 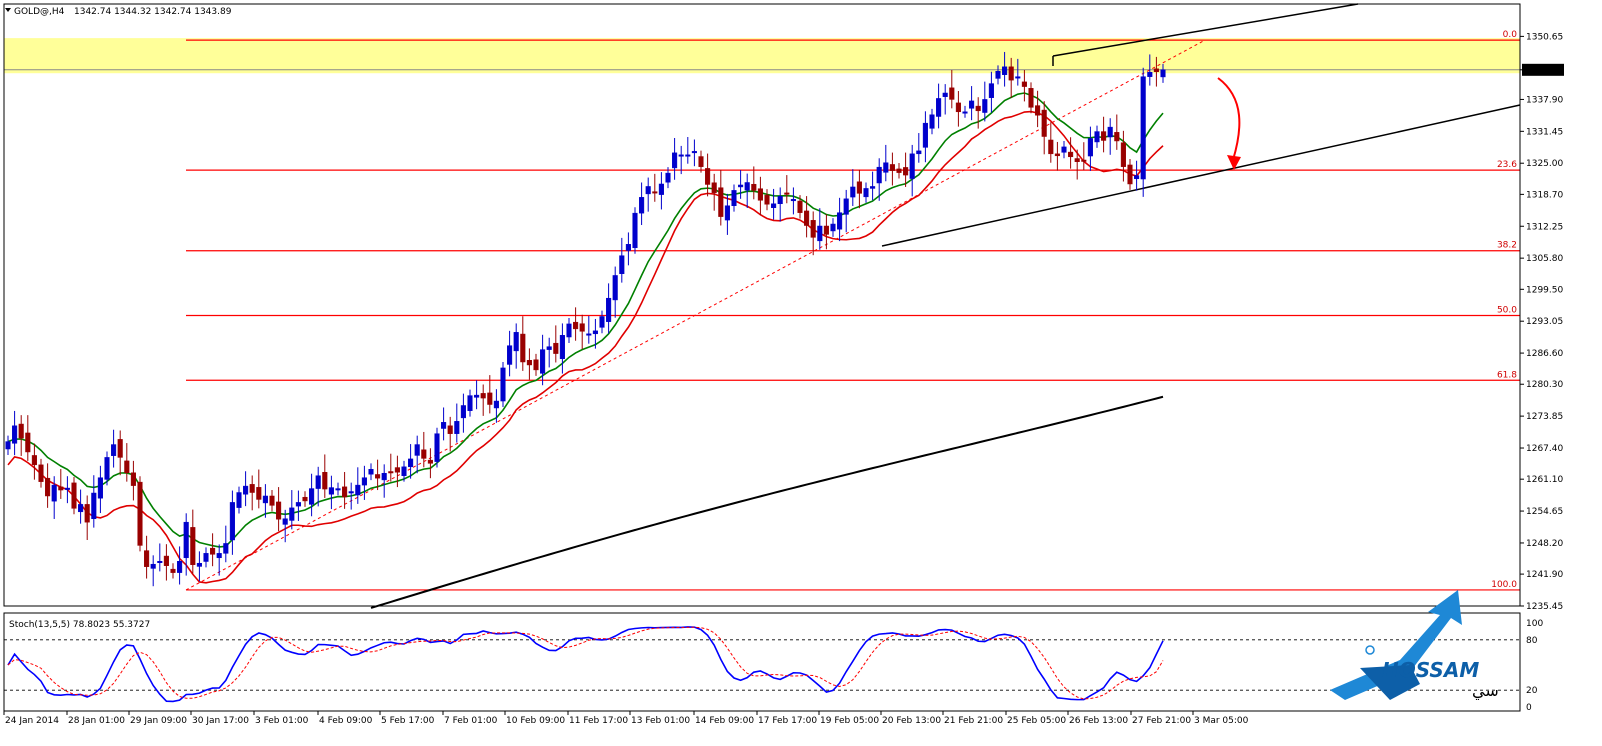 I want to click on chart-header: GOLD@,H4 1342.74 1344.32 1342.74 1343.89, so click(x=118, y=12).